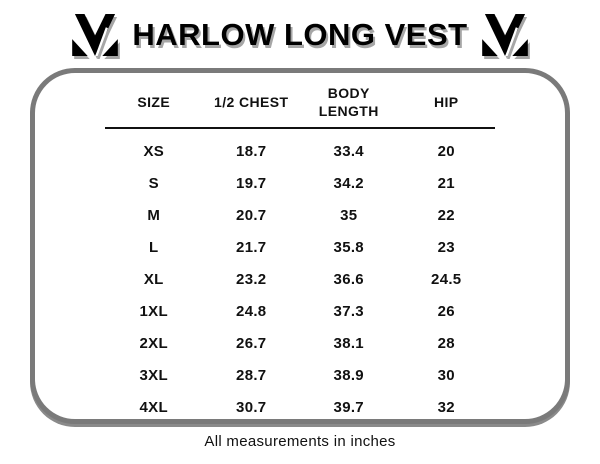  What do you see at coordinates (300, 147) in the screenshot?
I see `table-row: XS 18.7 33.4 20` at bounding box center [300, 147].